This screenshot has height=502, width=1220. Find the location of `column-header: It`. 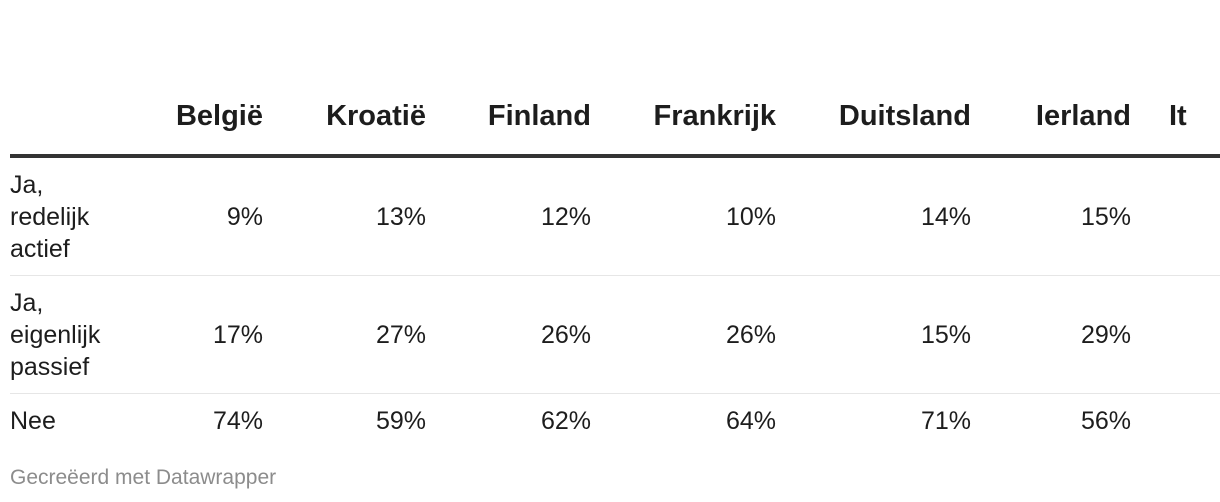

column-header: It is located at coordinates (1175, 79).